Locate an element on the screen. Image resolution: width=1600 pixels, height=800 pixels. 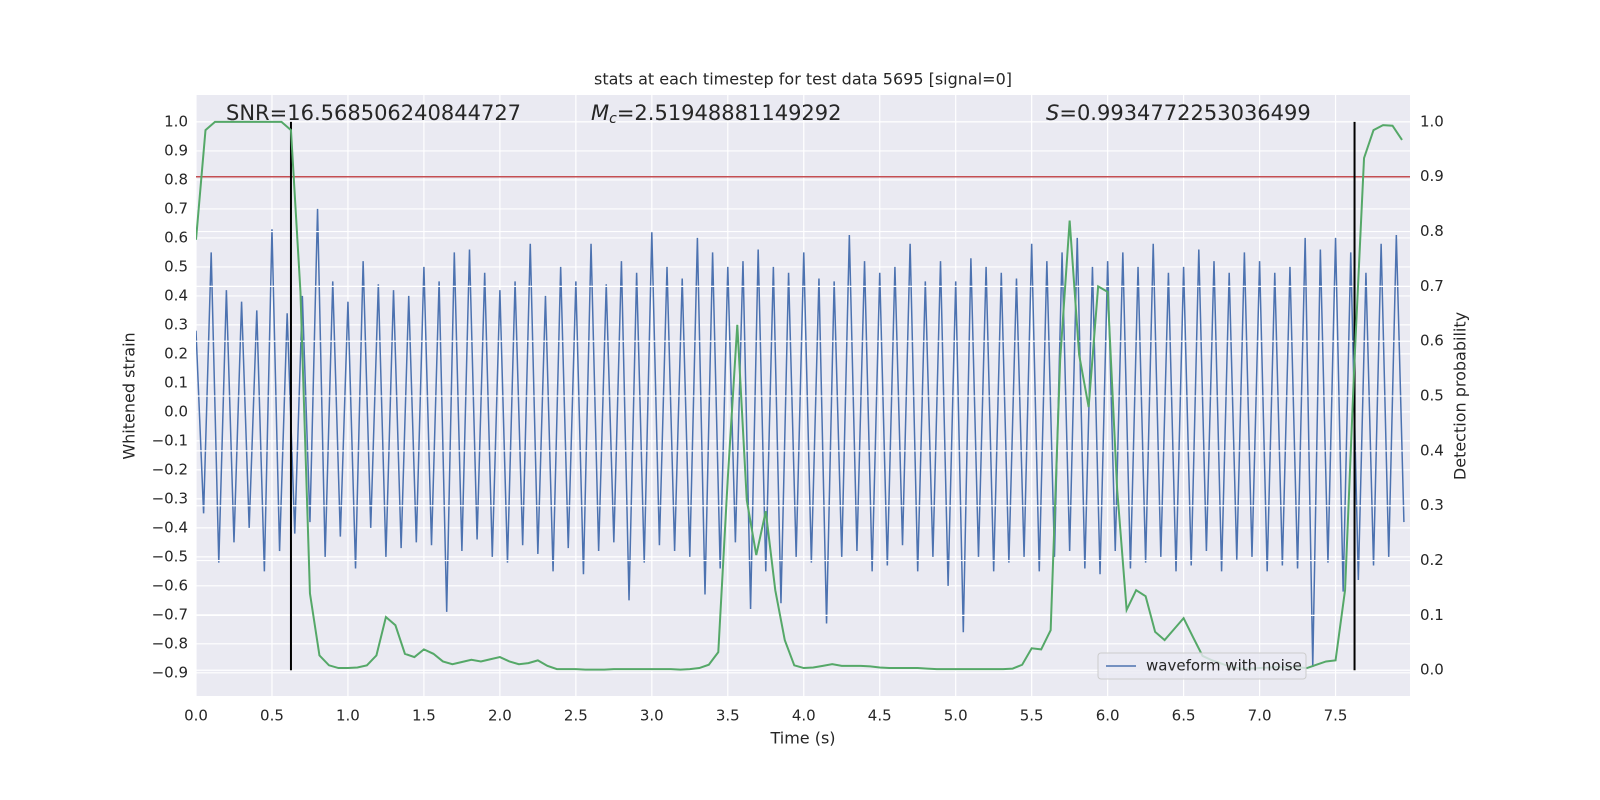
y2-tick-label: 0.7 is located at coordinates (1432, 286).